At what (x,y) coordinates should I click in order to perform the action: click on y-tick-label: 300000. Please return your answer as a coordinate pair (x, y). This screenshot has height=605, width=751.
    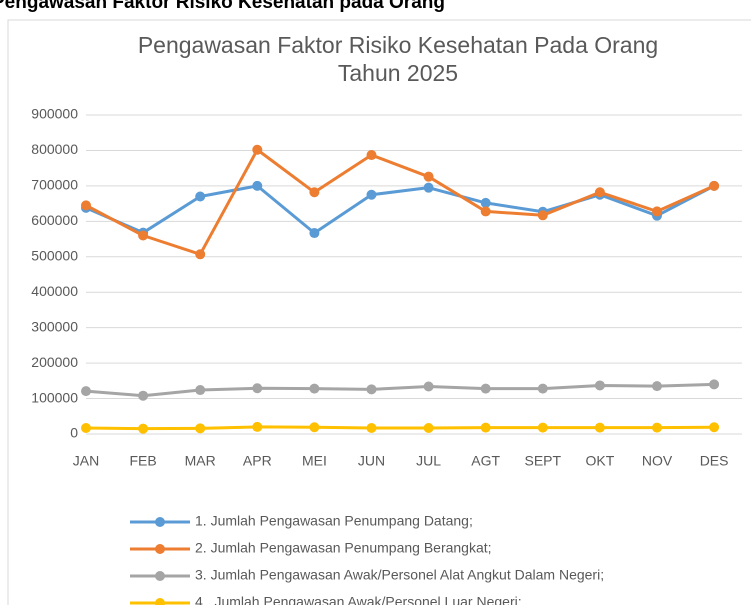
    Looking at the image, I should click on (54, 326).